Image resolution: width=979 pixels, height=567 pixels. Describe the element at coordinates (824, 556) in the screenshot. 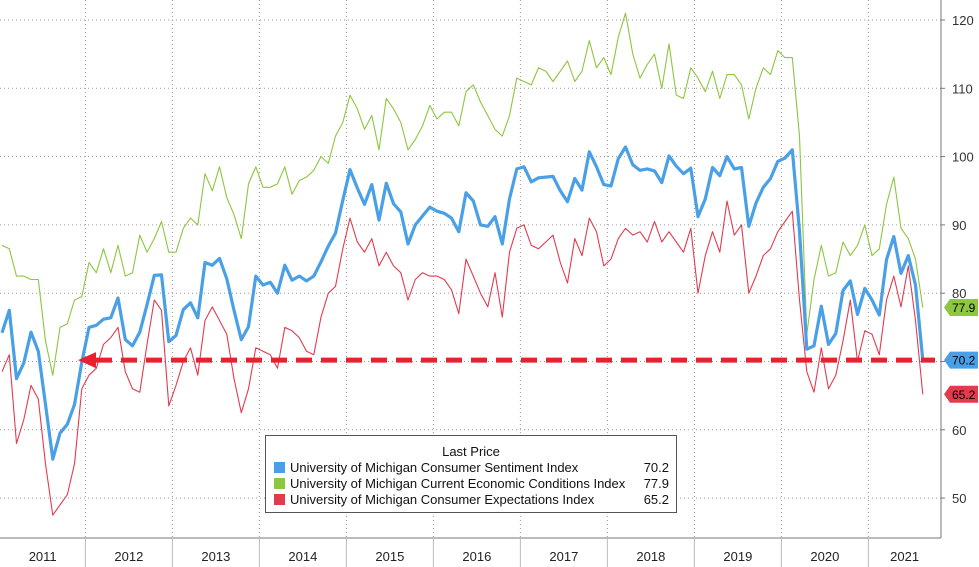

I see `year-label-2020: 2020` at that location.